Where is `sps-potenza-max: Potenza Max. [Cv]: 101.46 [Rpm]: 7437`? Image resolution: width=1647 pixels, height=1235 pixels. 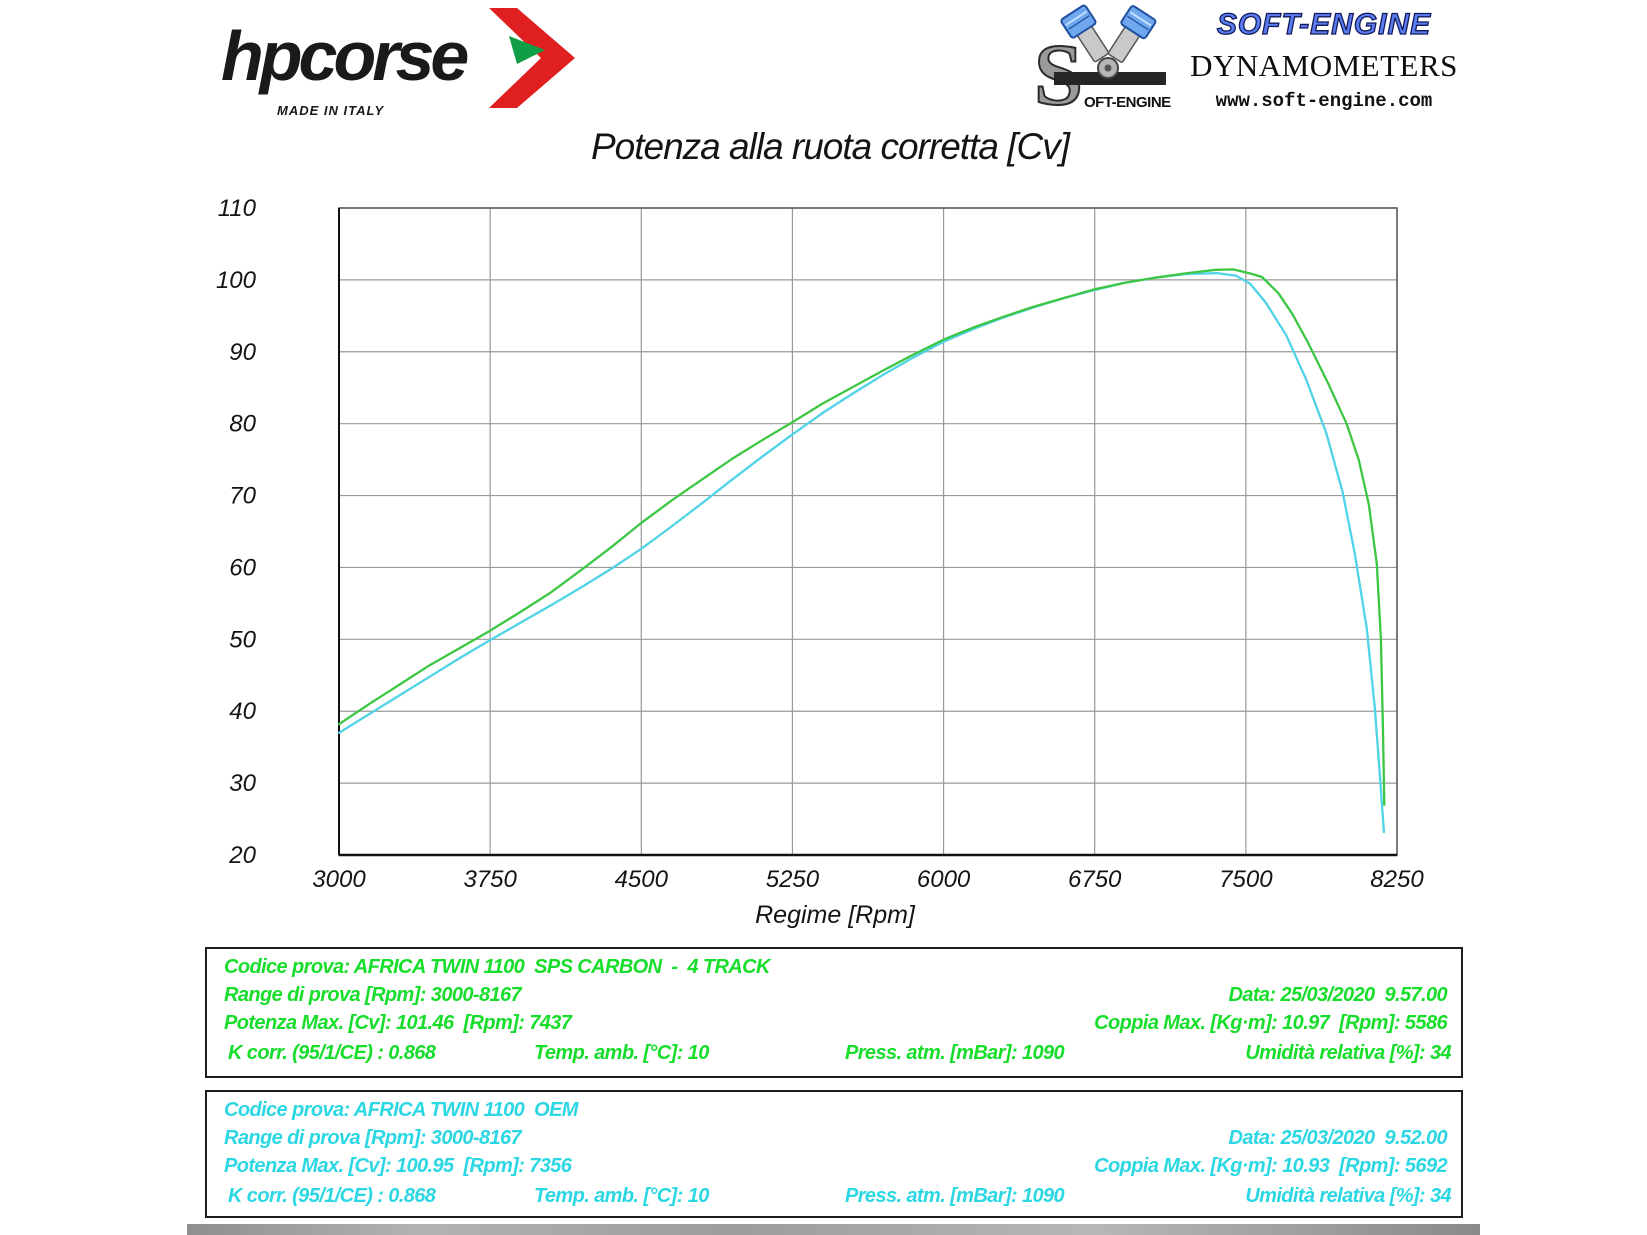 sps-potenza-max: Potenza Max. [Cv]: 101.46 [Rpm]: 7437 is located at coordinates (398, 1023).